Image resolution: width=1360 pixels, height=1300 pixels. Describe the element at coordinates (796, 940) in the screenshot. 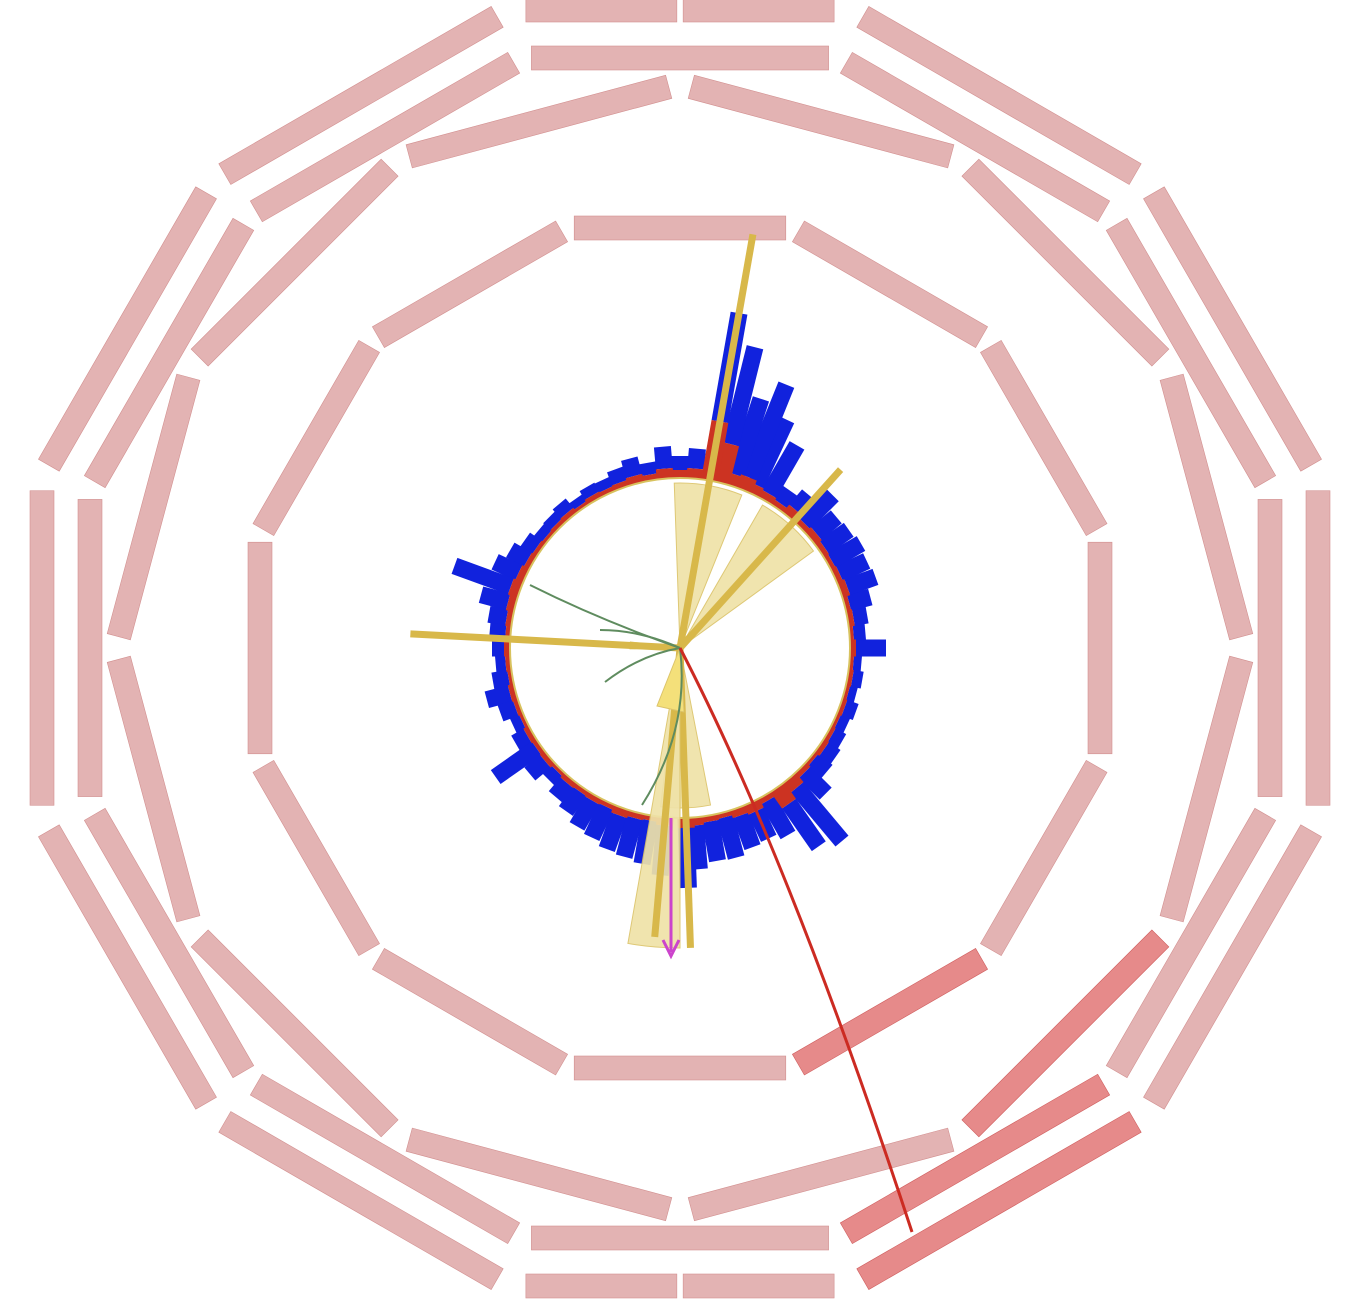

I see `muon-track` at that location.